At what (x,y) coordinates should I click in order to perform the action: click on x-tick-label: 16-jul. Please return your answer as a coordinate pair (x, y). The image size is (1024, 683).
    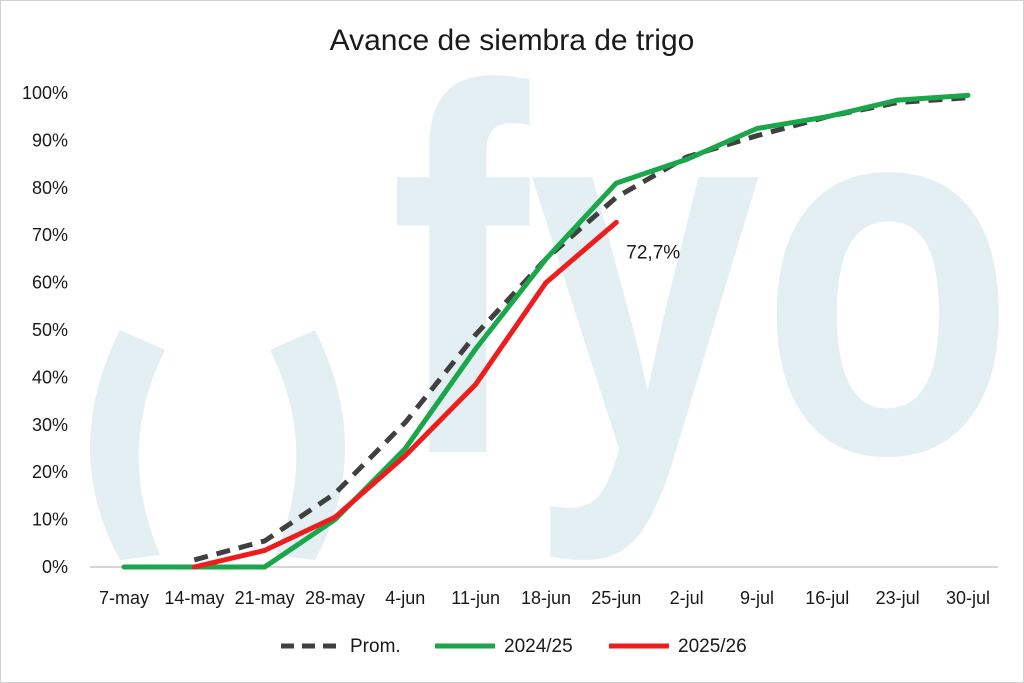
    Looking at the image, I should click on (827, 598).